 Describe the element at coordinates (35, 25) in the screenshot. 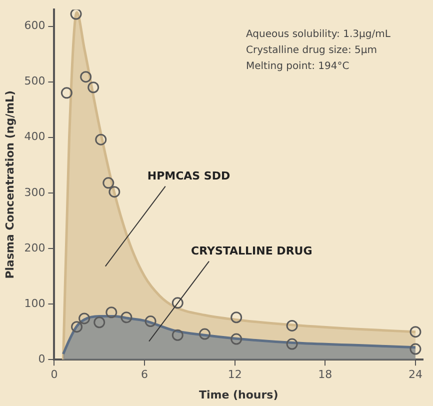

I see `y-tick-label: 600` at that location.